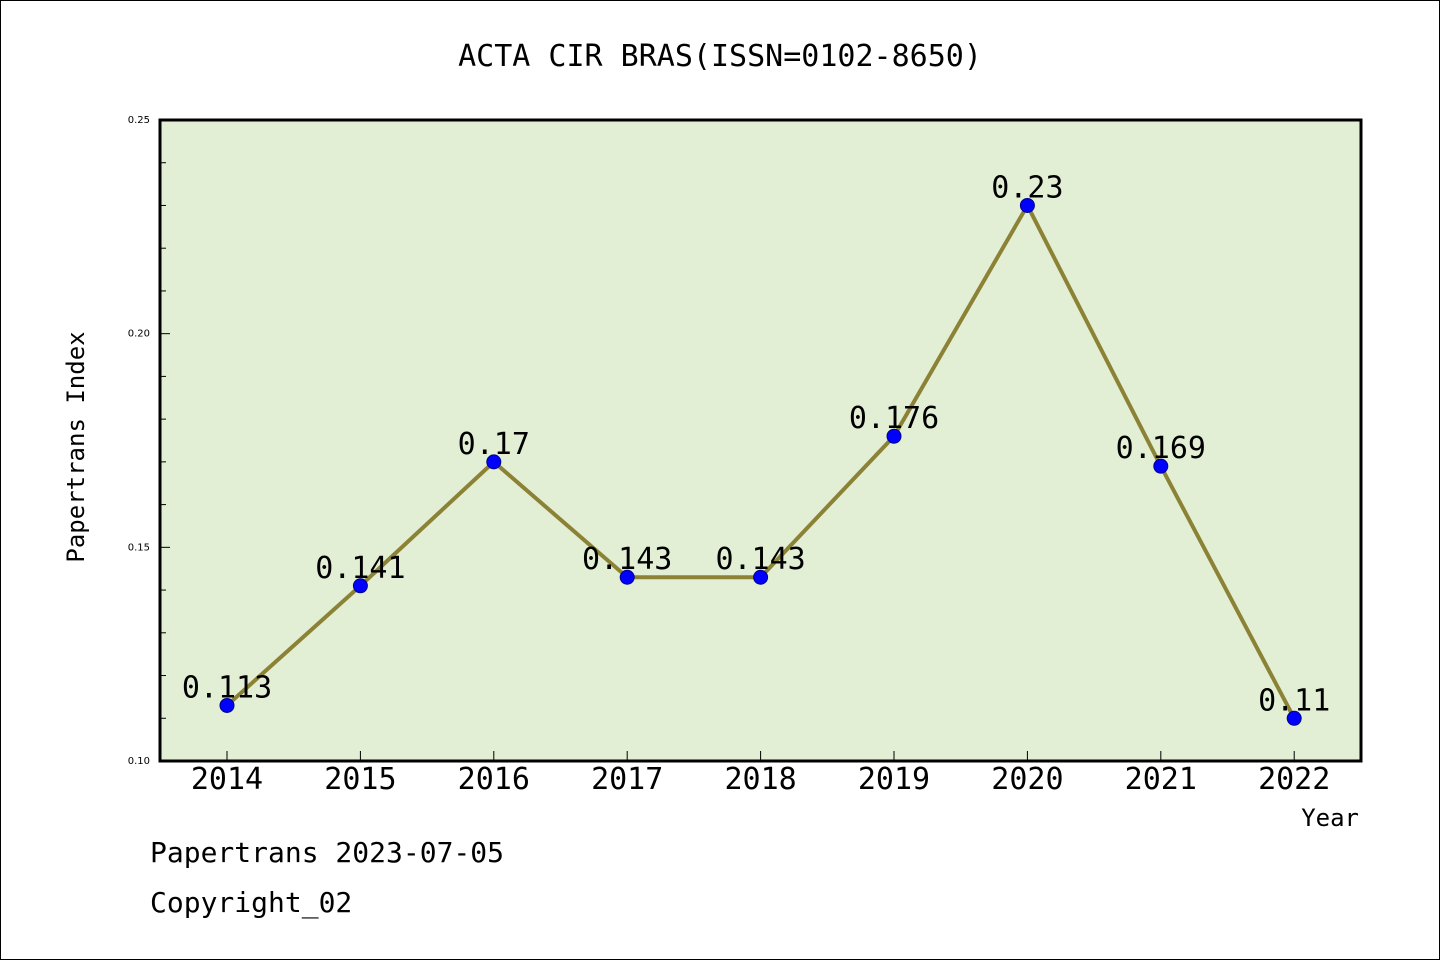  What do you see at coordinates (227, 779) in the screenshot?
I see `x-tick-label: 2014` at bounding box center [227, 779].